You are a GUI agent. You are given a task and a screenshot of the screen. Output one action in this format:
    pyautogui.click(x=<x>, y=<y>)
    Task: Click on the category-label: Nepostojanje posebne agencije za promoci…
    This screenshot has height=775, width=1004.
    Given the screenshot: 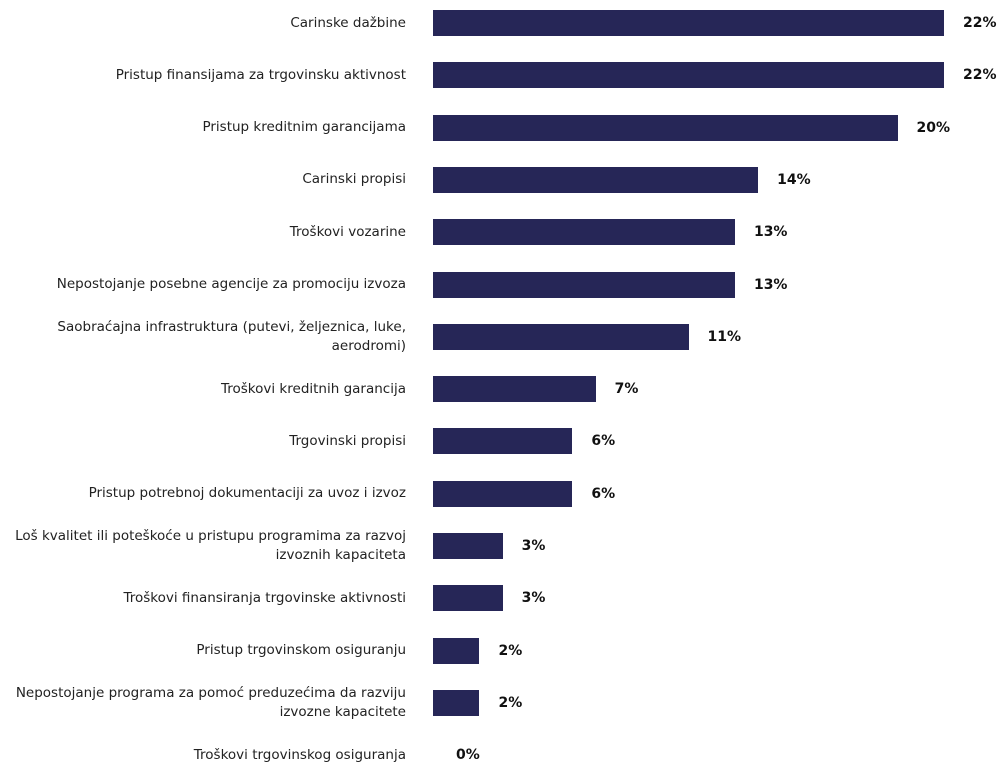 What is the action you would take?
    pyautogui.click(x=231, y=284)
    